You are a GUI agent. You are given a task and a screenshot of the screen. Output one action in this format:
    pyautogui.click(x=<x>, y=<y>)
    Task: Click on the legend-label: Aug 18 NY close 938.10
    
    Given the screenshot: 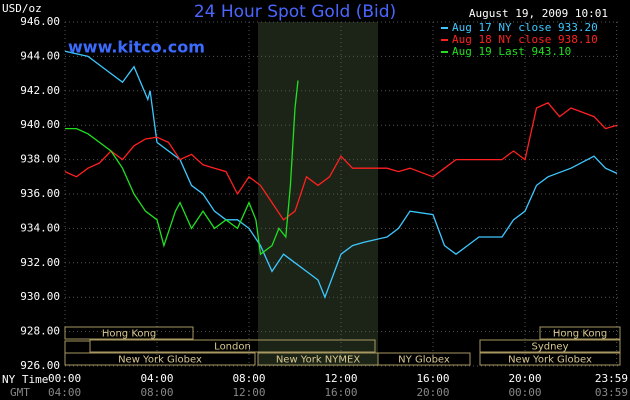 What is the action you would take?
    pyautogui.click(x=525, y=39)
    